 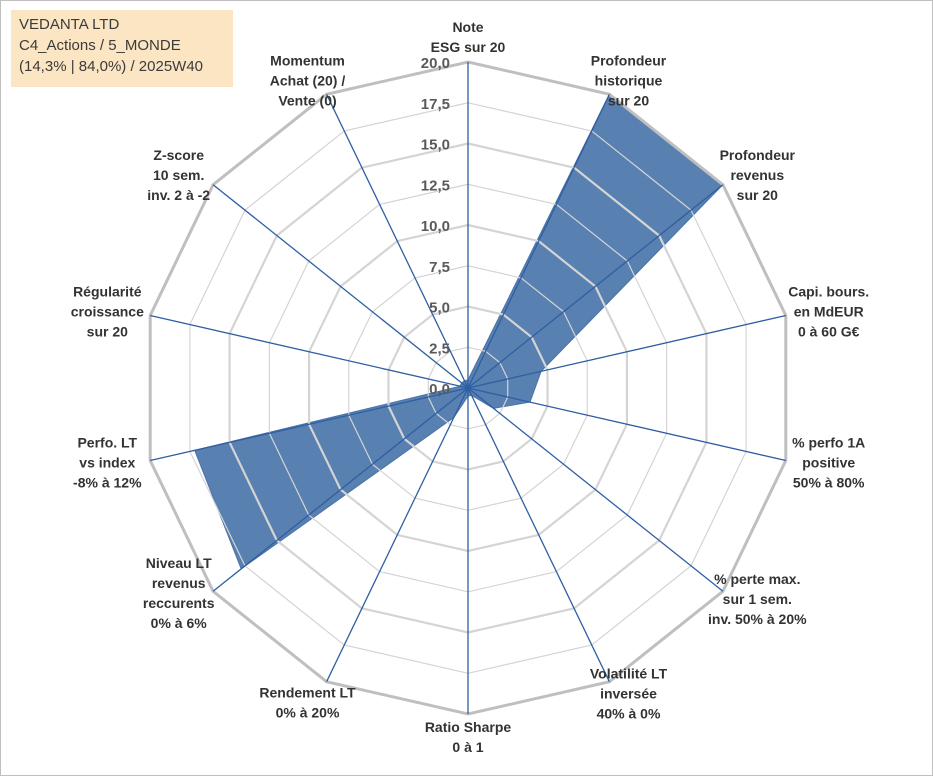 I want to click on tick-label-0: 0,0, so click(x=439, y=389).